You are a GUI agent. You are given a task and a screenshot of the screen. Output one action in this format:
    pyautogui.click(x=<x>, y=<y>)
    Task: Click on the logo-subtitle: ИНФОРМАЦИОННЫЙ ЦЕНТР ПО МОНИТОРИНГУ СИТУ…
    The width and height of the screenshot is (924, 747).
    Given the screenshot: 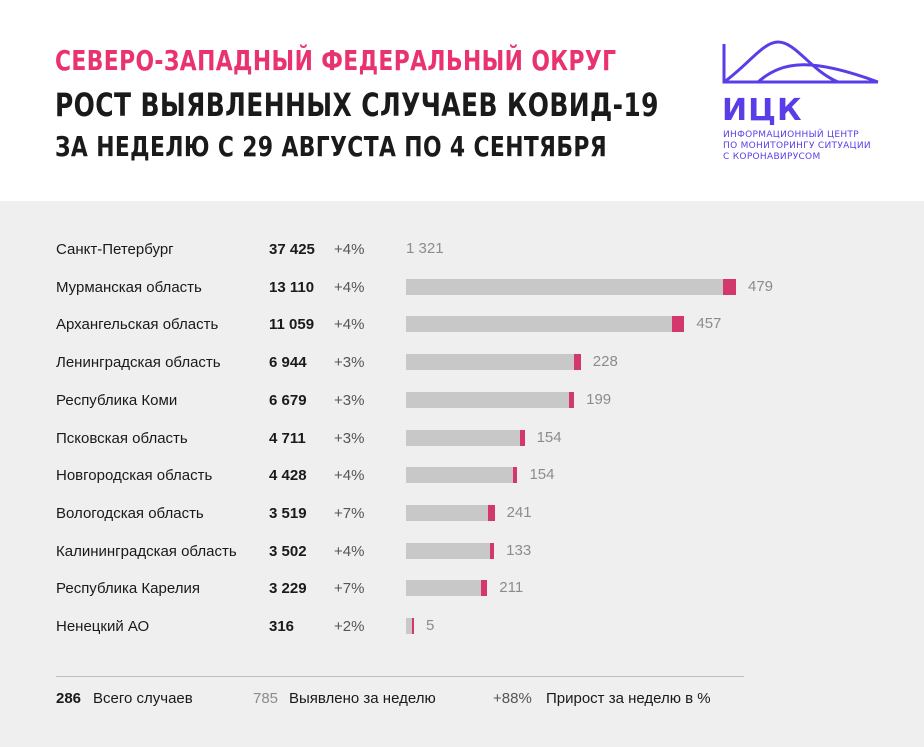 What is the action you would take?
    pyautogui.click(x=810, y=146)
    